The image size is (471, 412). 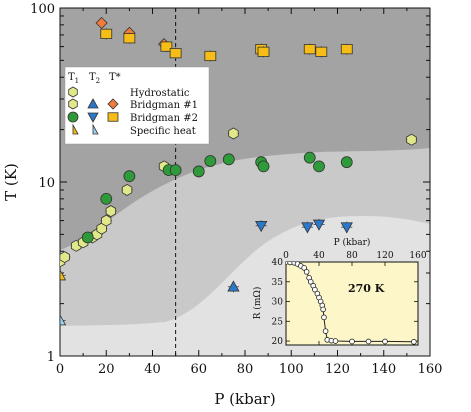 I want to click on inset-x-tick-label: 160, so click(x=417, y=256).